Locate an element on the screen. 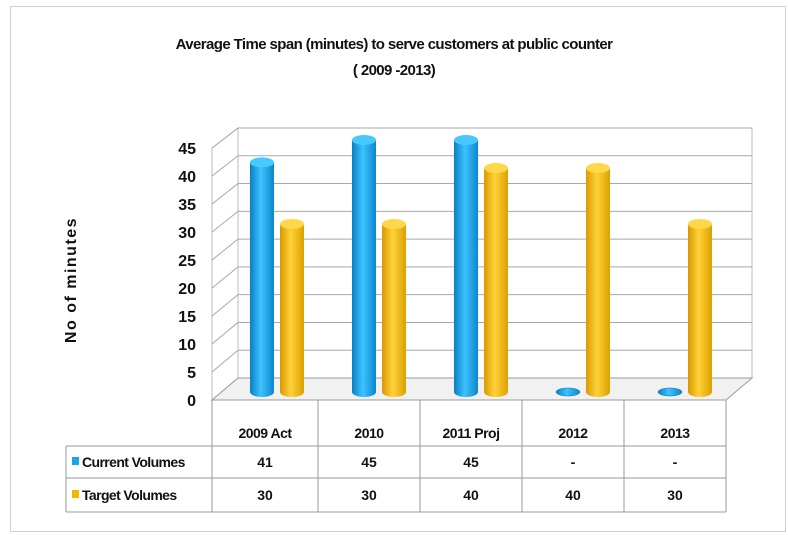 The image size is (788, 535). legend-entry: Target Volumes is located at coordinates (129, 495).